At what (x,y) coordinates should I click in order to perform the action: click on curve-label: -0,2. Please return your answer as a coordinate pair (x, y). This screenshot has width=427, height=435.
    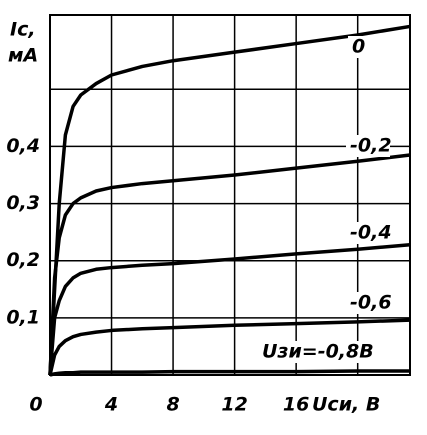
    Looking at the image, I should click on (371, 146).